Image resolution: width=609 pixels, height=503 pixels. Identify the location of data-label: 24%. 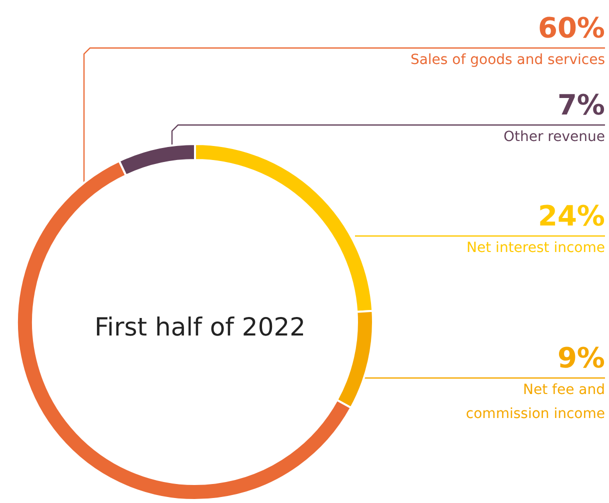
(571, 216).